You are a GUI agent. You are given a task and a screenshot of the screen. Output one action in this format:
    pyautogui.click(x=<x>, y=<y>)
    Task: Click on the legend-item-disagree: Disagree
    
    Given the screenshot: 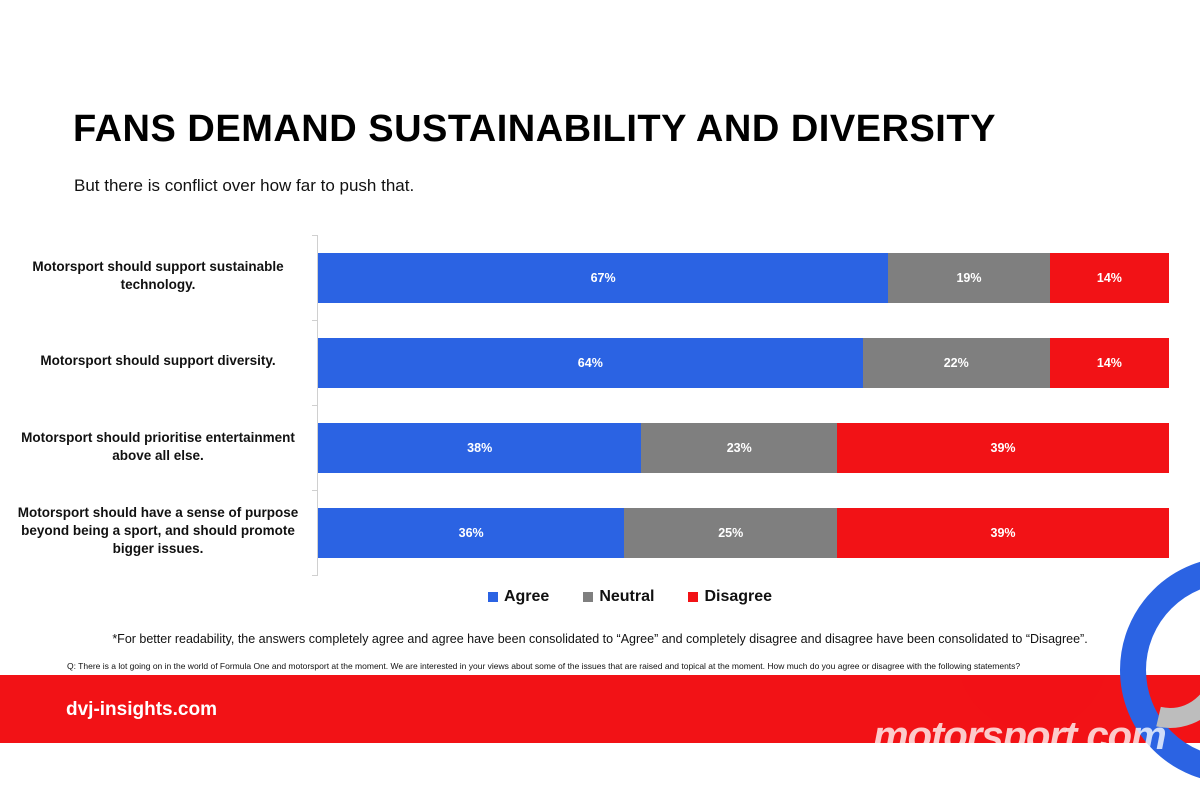 What is the action you would take?
    pyautogui.click(x=730, y=597)
    